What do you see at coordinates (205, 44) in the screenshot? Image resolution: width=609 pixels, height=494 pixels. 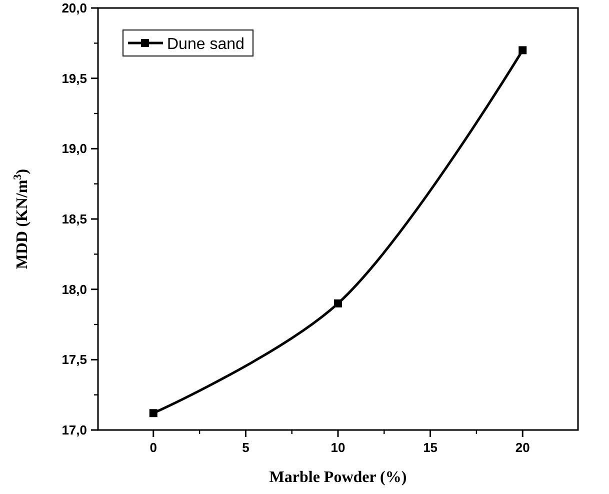 I see `legend-label: Dune sand` at bounding box center [205, 44].